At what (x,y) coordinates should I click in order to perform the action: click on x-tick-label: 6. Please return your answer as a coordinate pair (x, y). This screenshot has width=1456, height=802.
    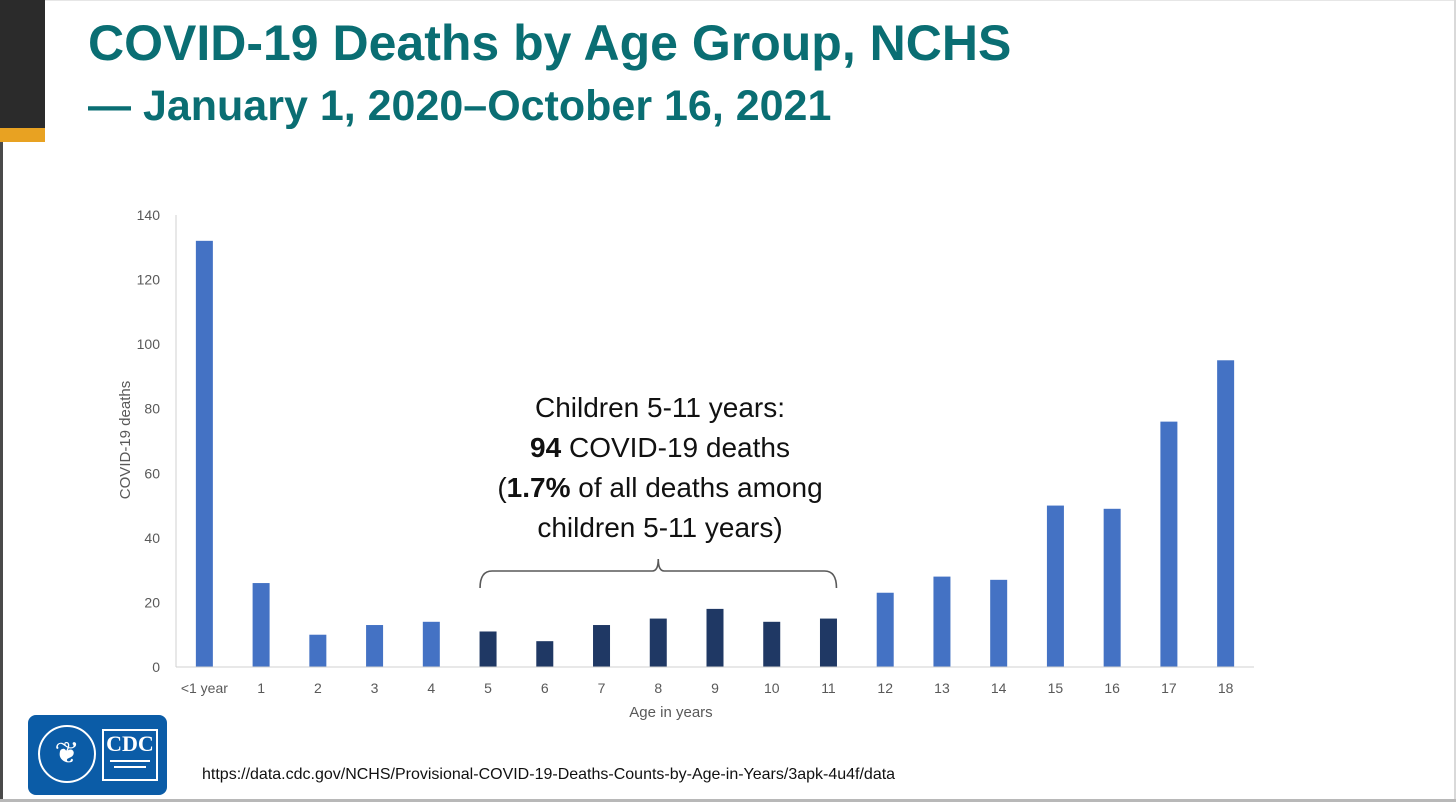
    Looking at the image, I should click on (545, 688).